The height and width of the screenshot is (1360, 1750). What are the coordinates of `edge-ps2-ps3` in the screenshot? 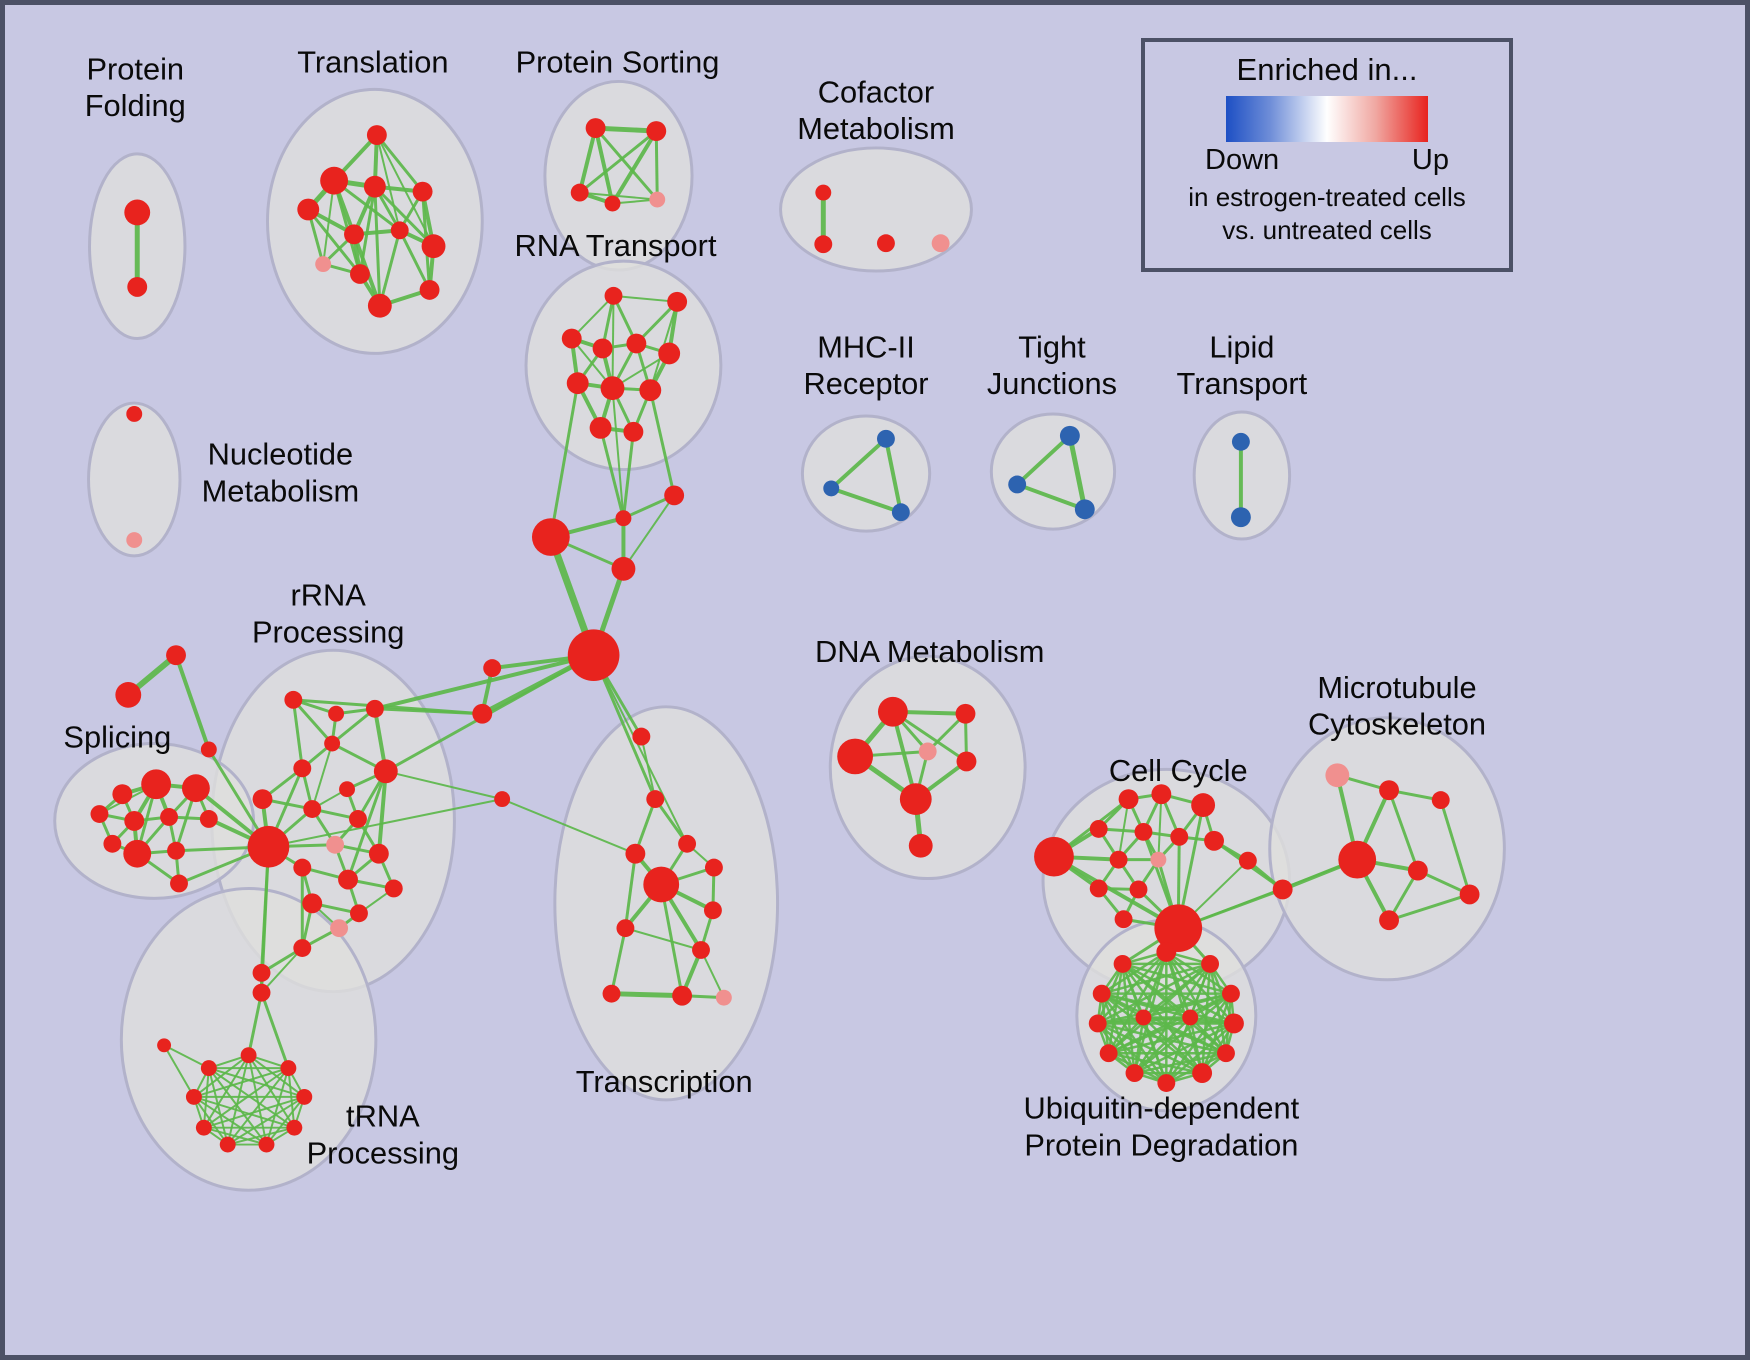 It's located at (618, 161).